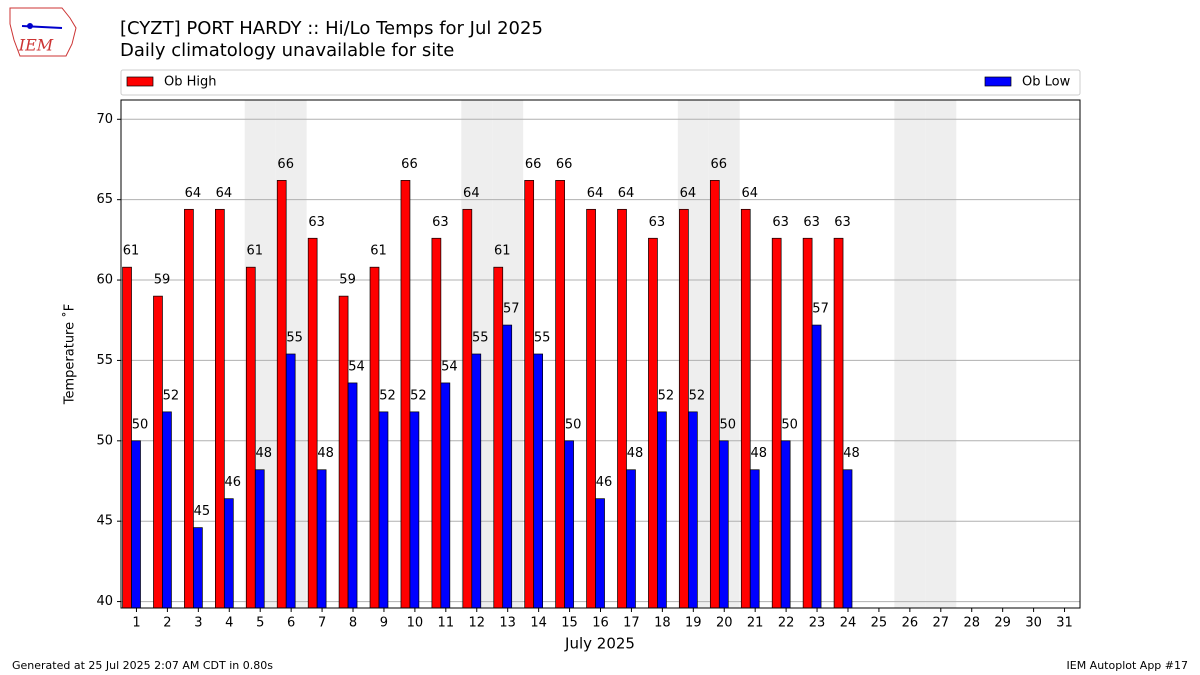  I want to click on x-tick-label: 20, so click(724, 623).